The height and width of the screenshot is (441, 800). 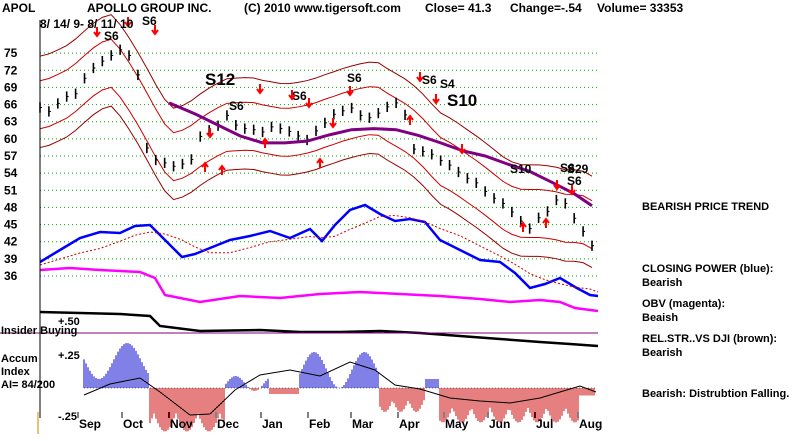 I want to click on closing-power-value: Bearish, so click(x=662, y=283).